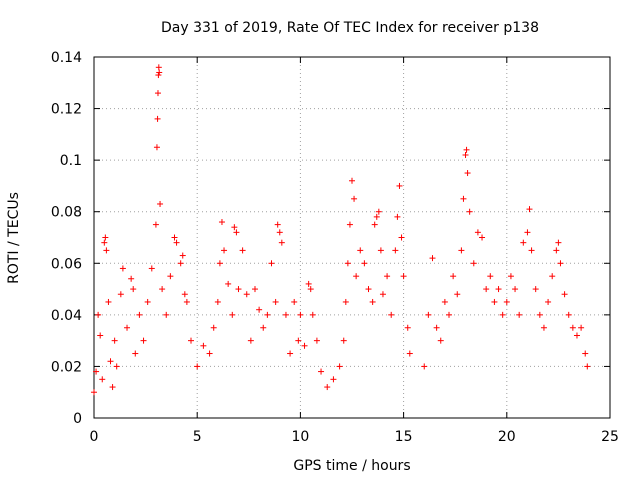 The width and height of the screenshot is (640, 480). I want to click on y-tick-label: 0.06, so click(66, 264).